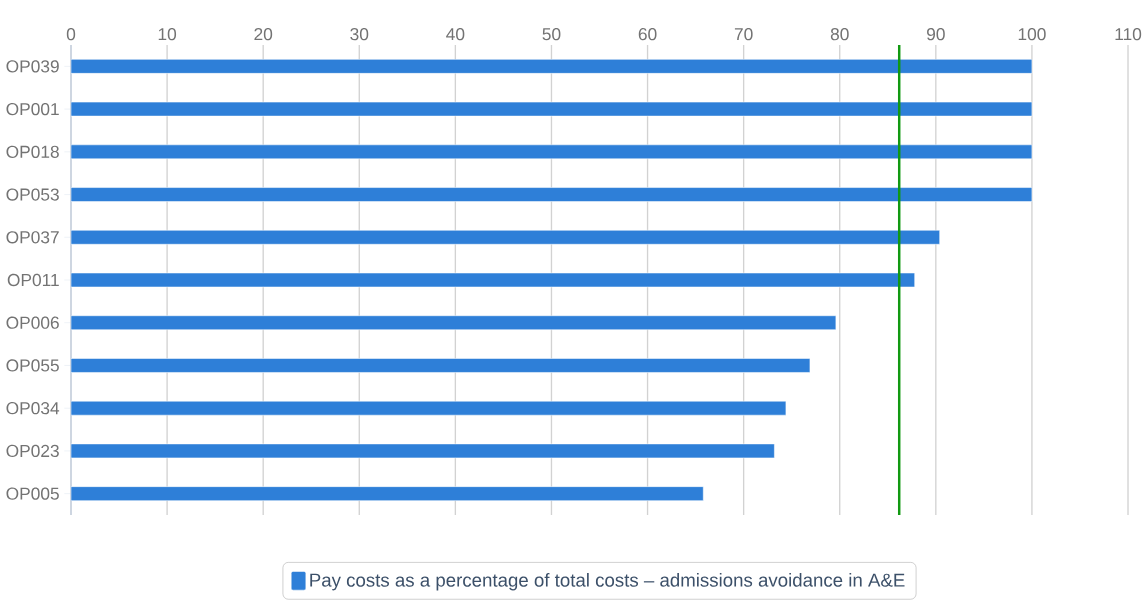 This screenshot has height=607, width=1145. I want to click on x-tick-label: 100, so click(1032, 34).